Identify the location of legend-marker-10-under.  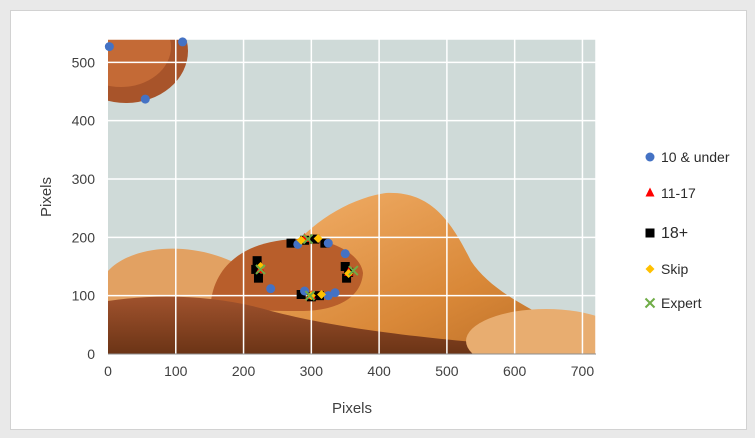
(650, 157).